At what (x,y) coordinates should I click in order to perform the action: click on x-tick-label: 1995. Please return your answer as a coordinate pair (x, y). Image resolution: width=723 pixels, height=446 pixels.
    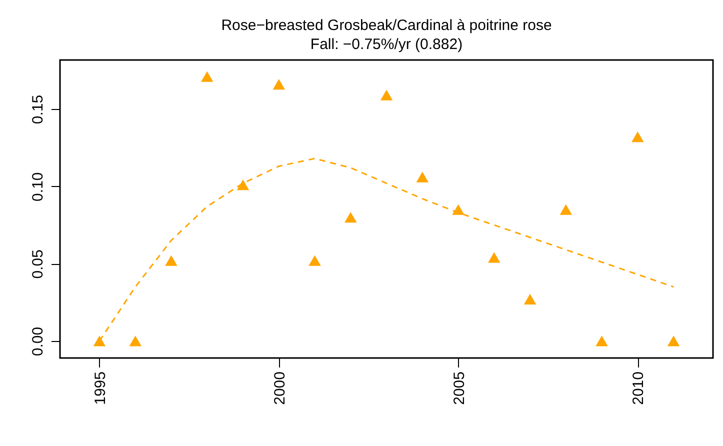
    Looking at the image, I should click on (100, 388).